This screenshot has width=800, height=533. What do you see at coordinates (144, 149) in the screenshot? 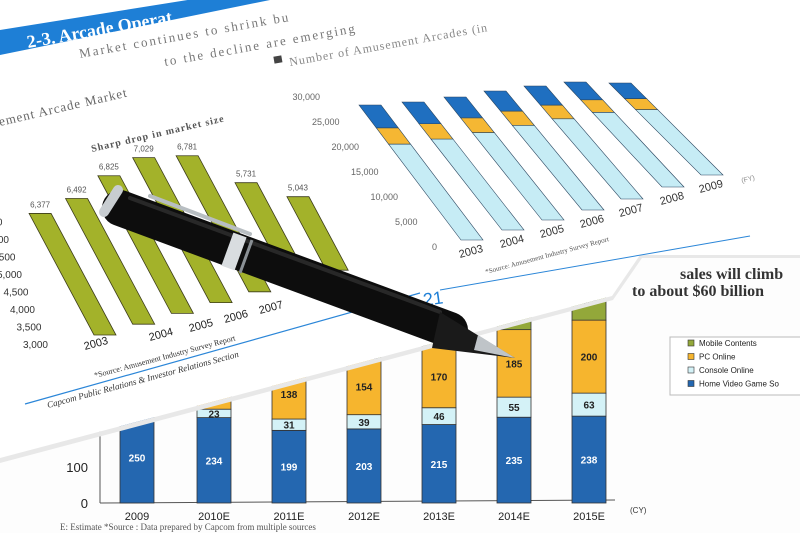
I see `market-value-label: 7,029` at bounding box center [144, 149].